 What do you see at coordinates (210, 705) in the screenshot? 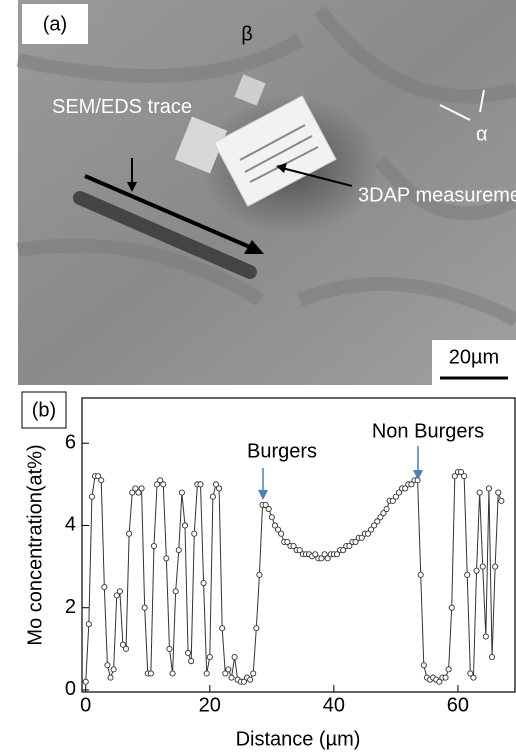
I see `x-tick-label: 20` at bounding box center [210, 705].